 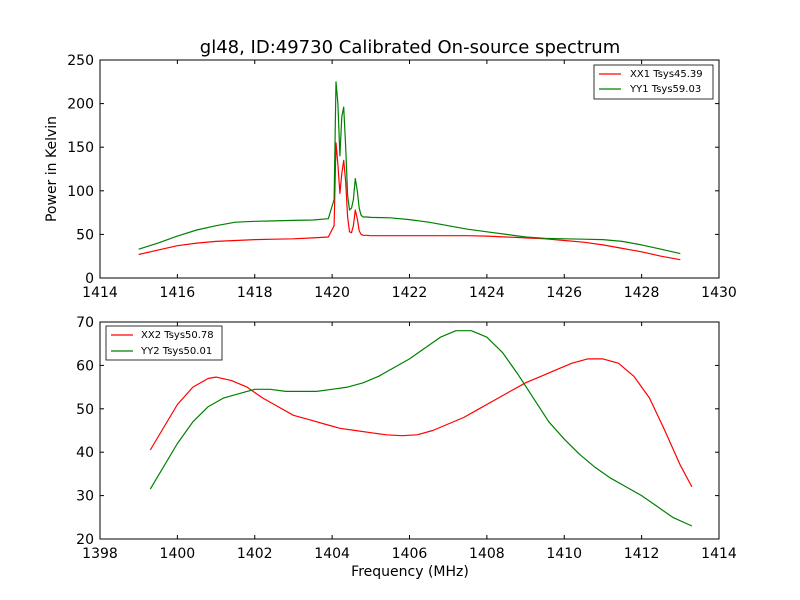 I want to click on x-tick-label: 1422, so click(x=410, y=293).